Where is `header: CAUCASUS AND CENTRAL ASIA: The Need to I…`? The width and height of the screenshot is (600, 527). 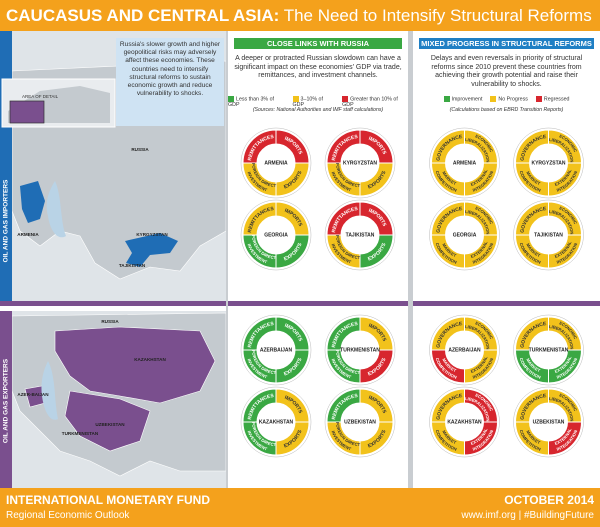
header: CAUCASUS AND CENTRAL ASIA: The Need to I… is located at coordinates (300, 15).